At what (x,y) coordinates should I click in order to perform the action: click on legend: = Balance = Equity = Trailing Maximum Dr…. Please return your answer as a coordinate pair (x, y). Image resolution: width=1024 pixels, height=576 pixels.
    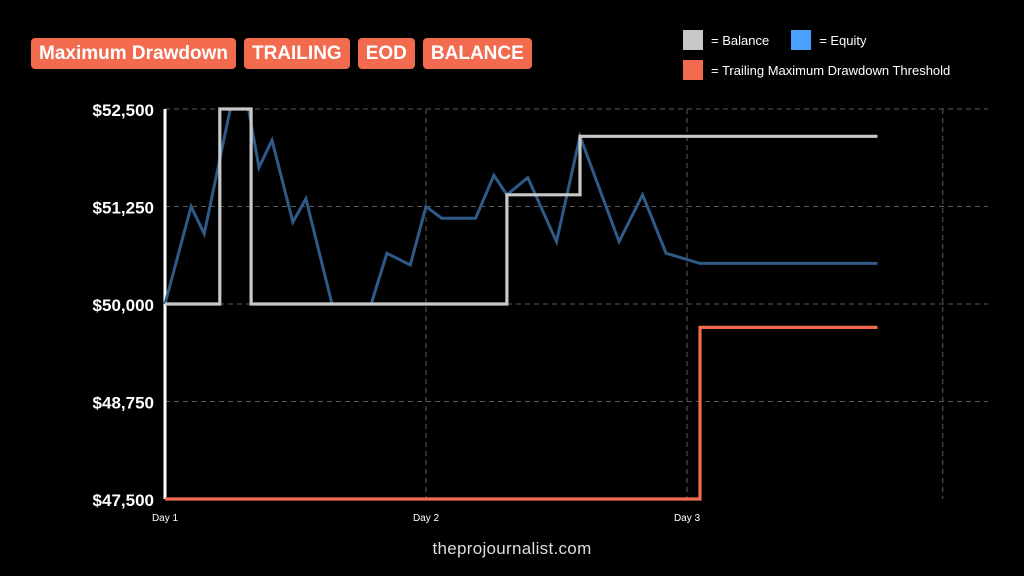
    Looking at the image, I should click on (827, 60).